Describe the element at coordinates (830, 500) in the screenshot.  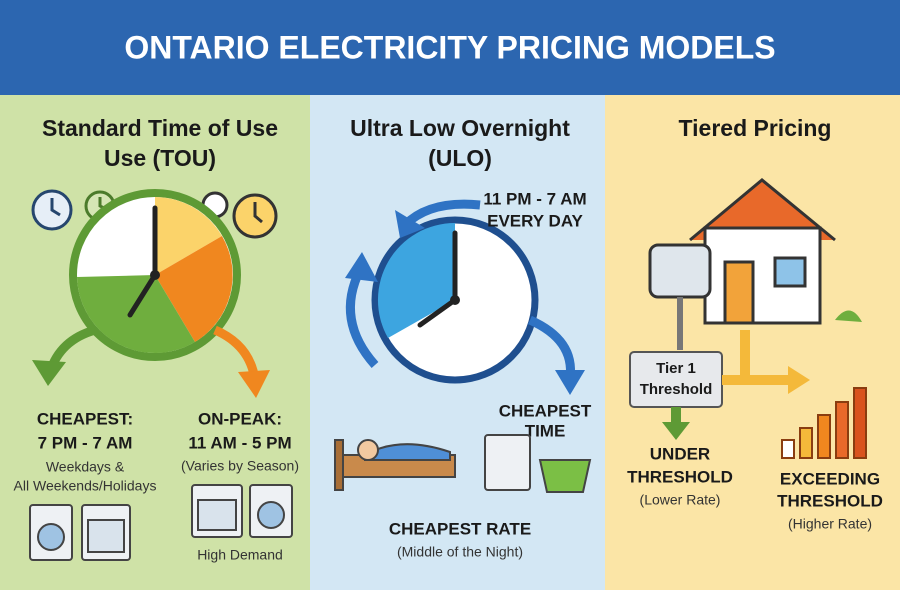
I see `exceeding-label: THRESHOLD` at that location.